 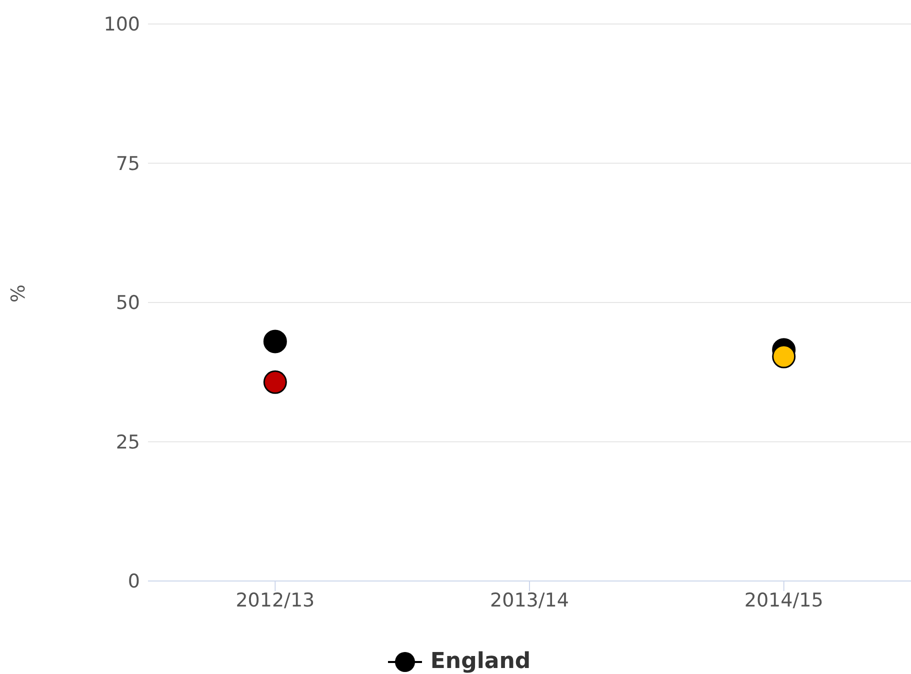 I want to click on x-tick-label: 2013/14, so click(x=529, y=600).